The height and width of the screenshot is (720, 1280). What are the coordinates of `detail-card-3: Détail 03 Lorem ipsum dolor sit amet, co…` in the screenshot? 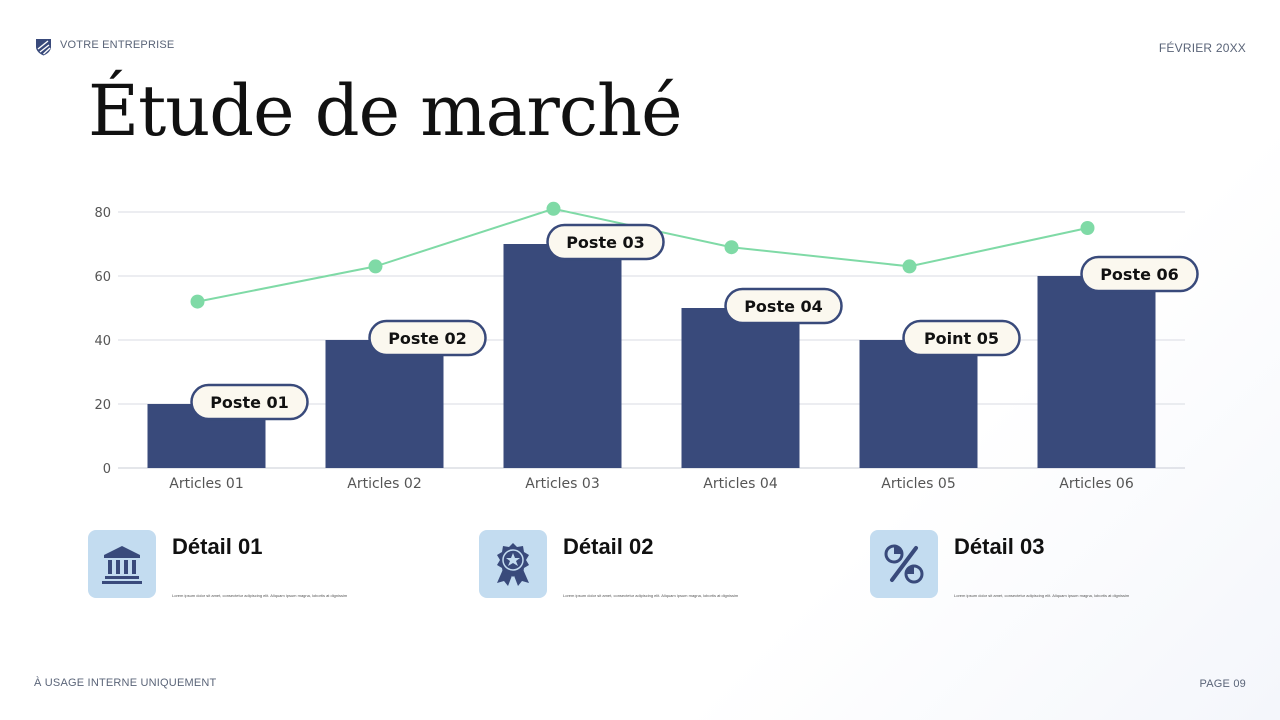 It's located at (1030, 565).